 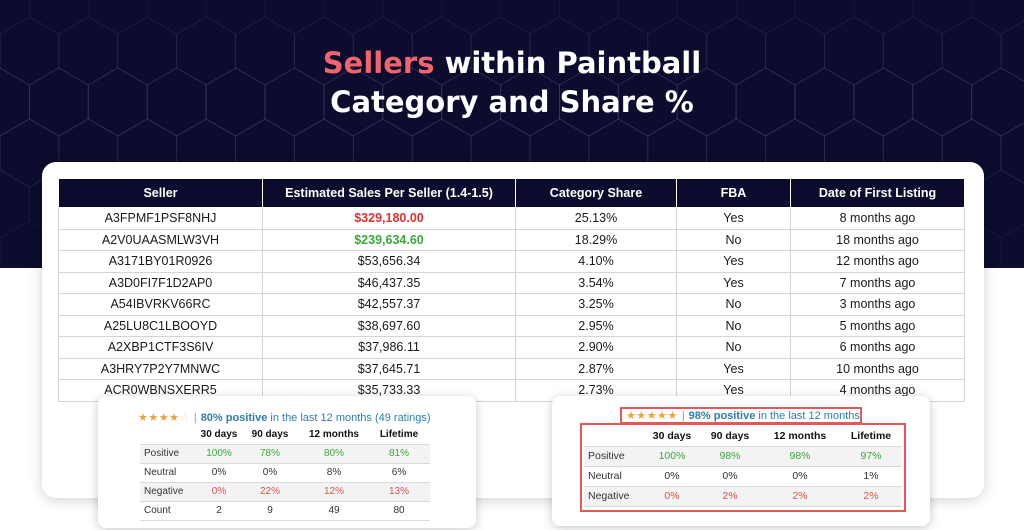 I want to click on sales-cell: $329,180.00, so click(x=389, y=218).